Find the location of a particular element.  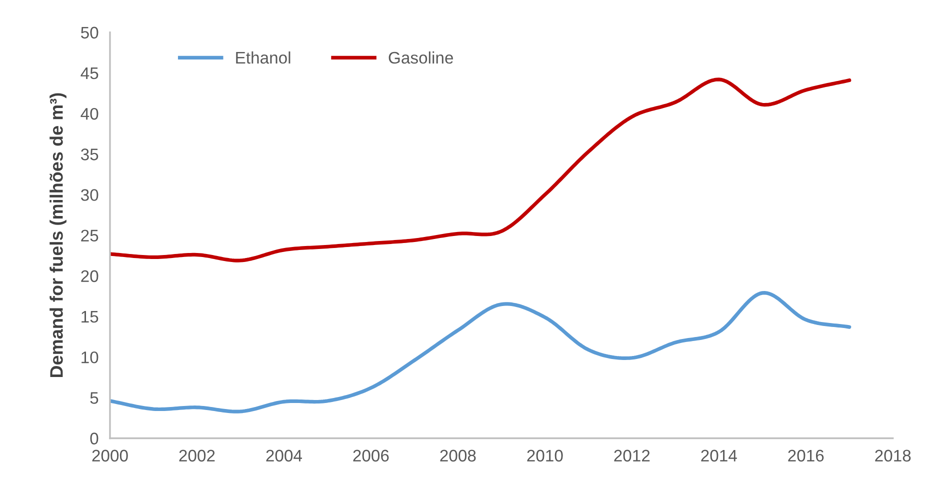

y-tick-label: 45 is located at coordinates (89, 74).